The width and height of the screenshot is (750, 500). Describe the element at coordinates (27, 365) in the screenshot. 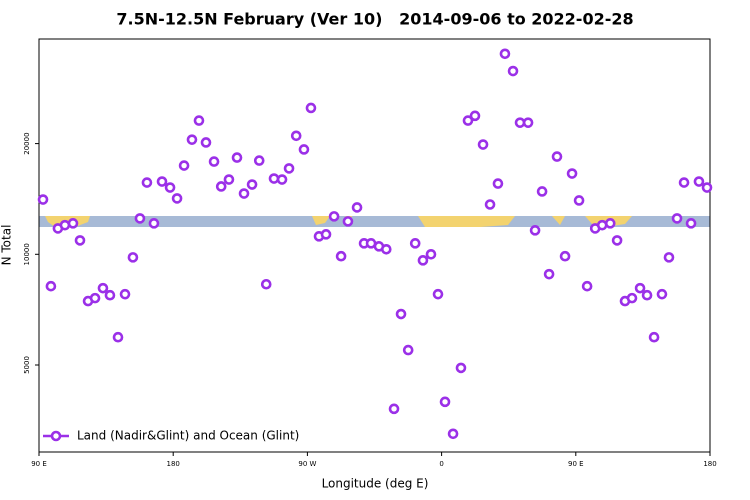

I see `y-tick-label: 5000` at that location.